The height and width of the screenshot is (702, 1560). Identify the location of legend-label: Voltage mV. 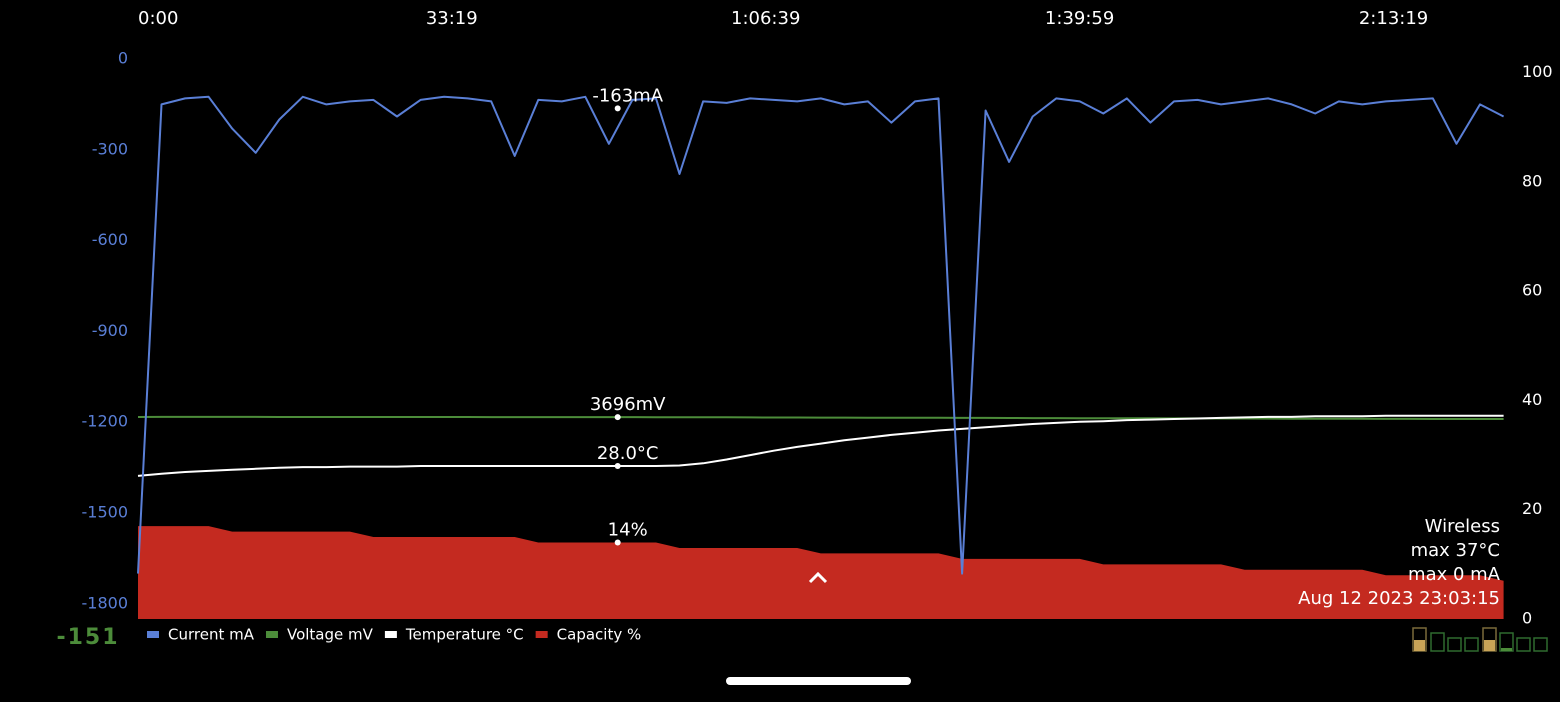
(330, 635).